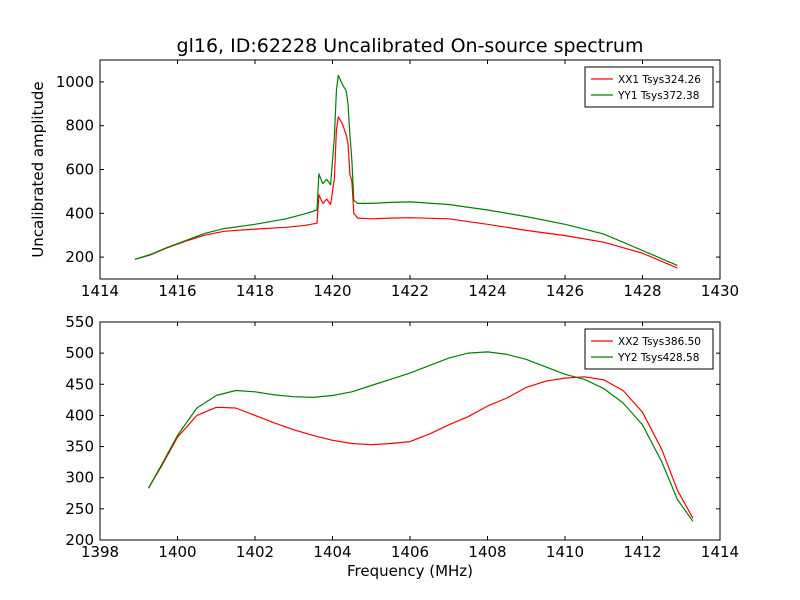  What do you see at coordinates (410, 571) in the screenshot?
I see `x-axis-label: Frequency (MHz)` at bounding box center [410, 571].